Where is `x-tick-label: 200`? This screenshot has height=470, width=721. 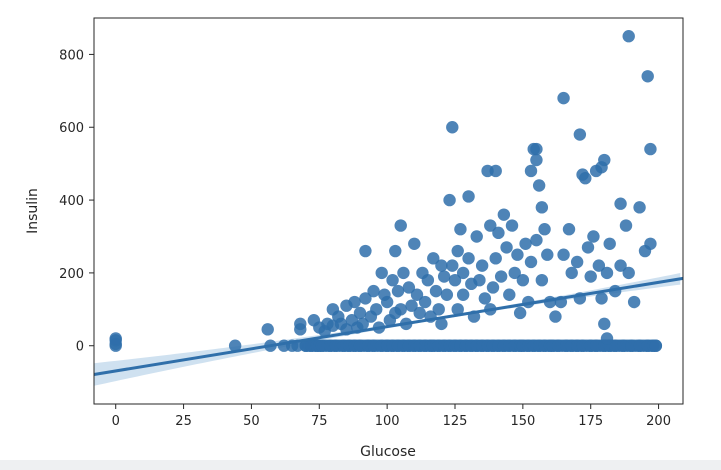 x-tick-label: 200 is located at coordinates (658, 421).